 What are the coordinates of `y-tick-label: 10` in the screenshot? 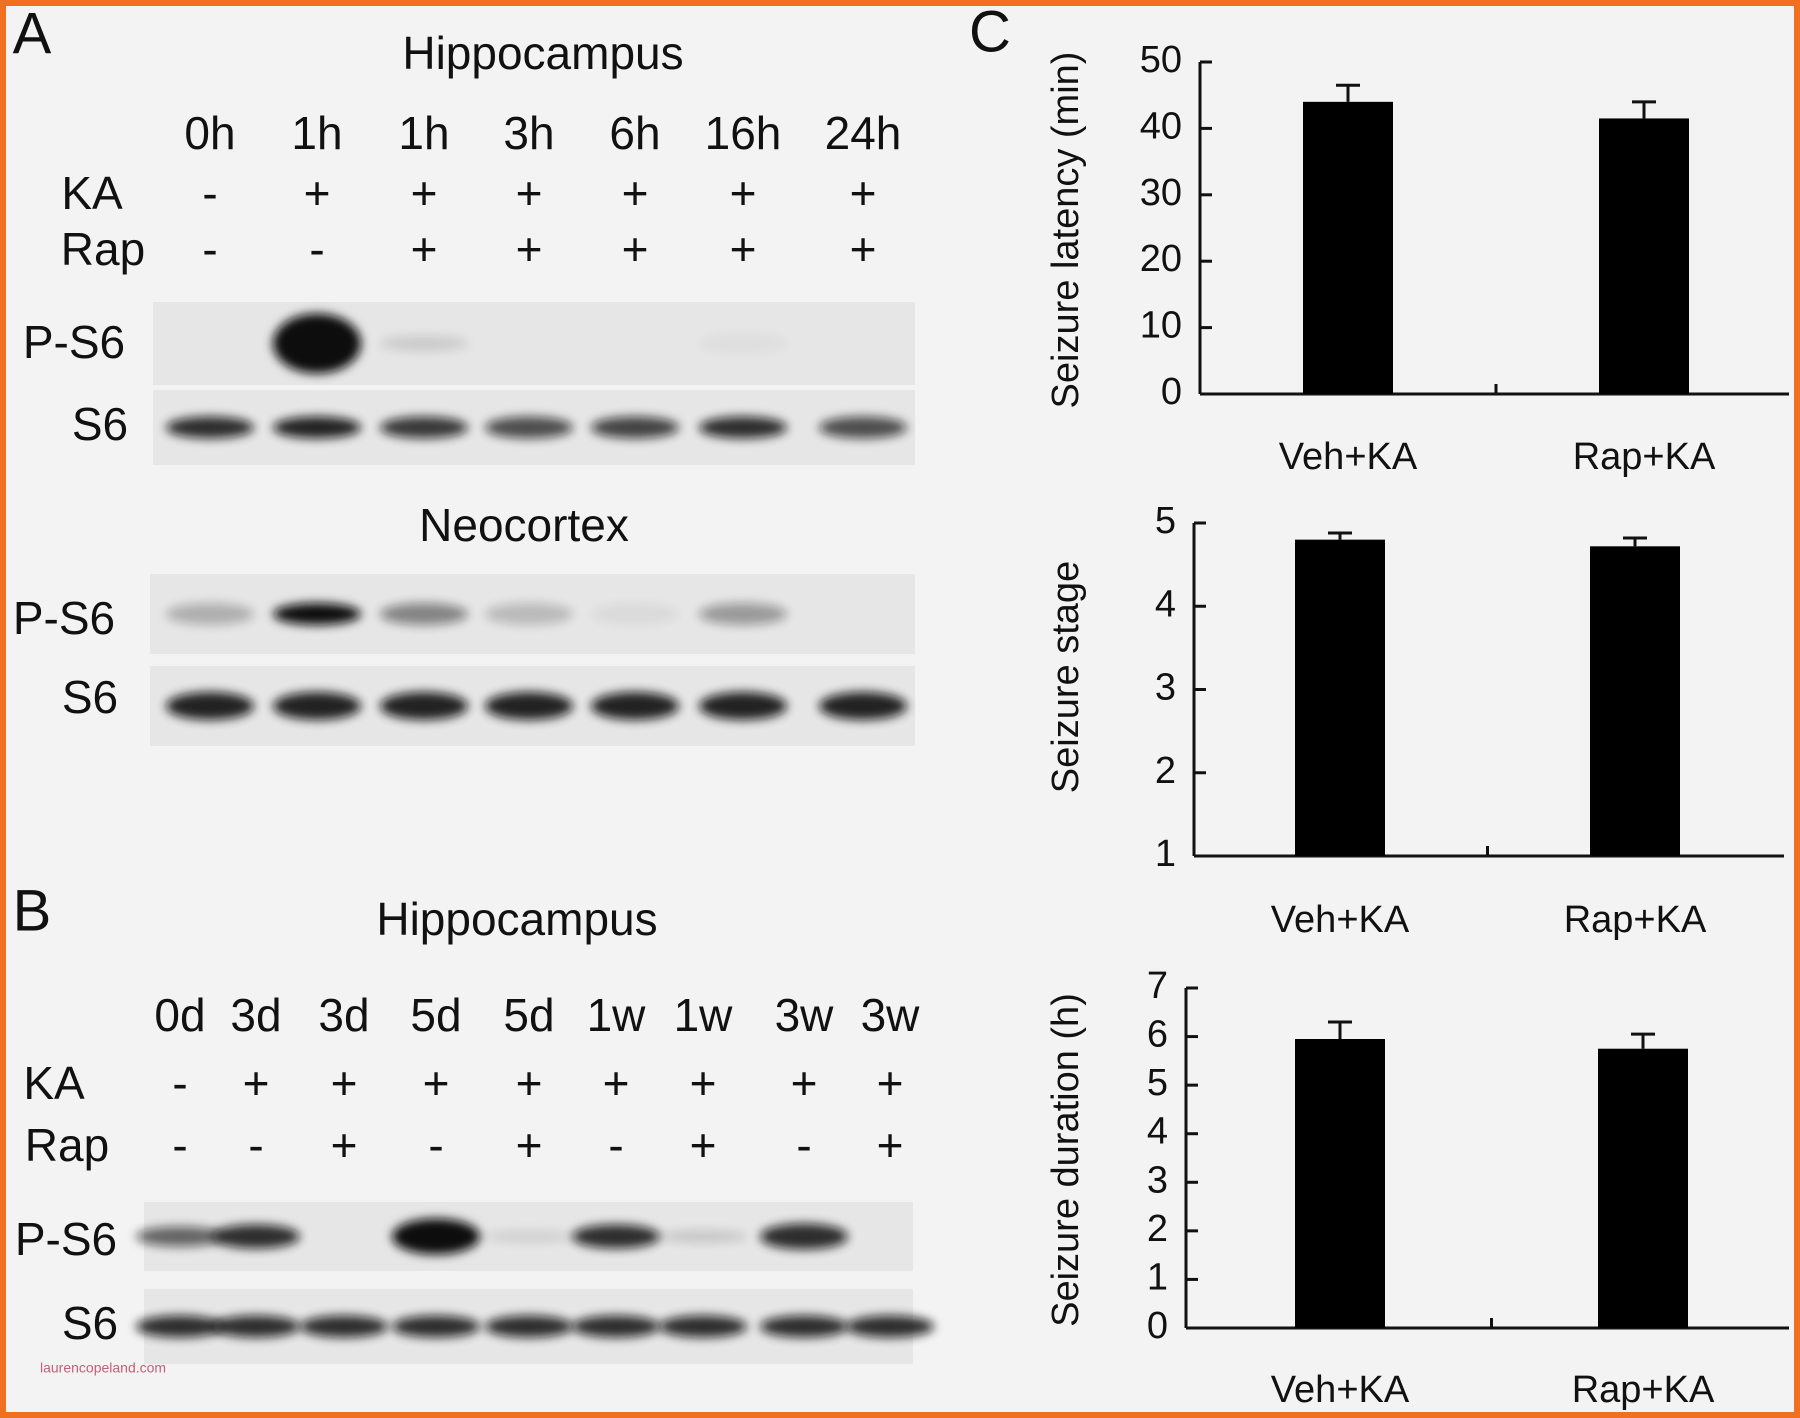 It's located at (1161, 326).